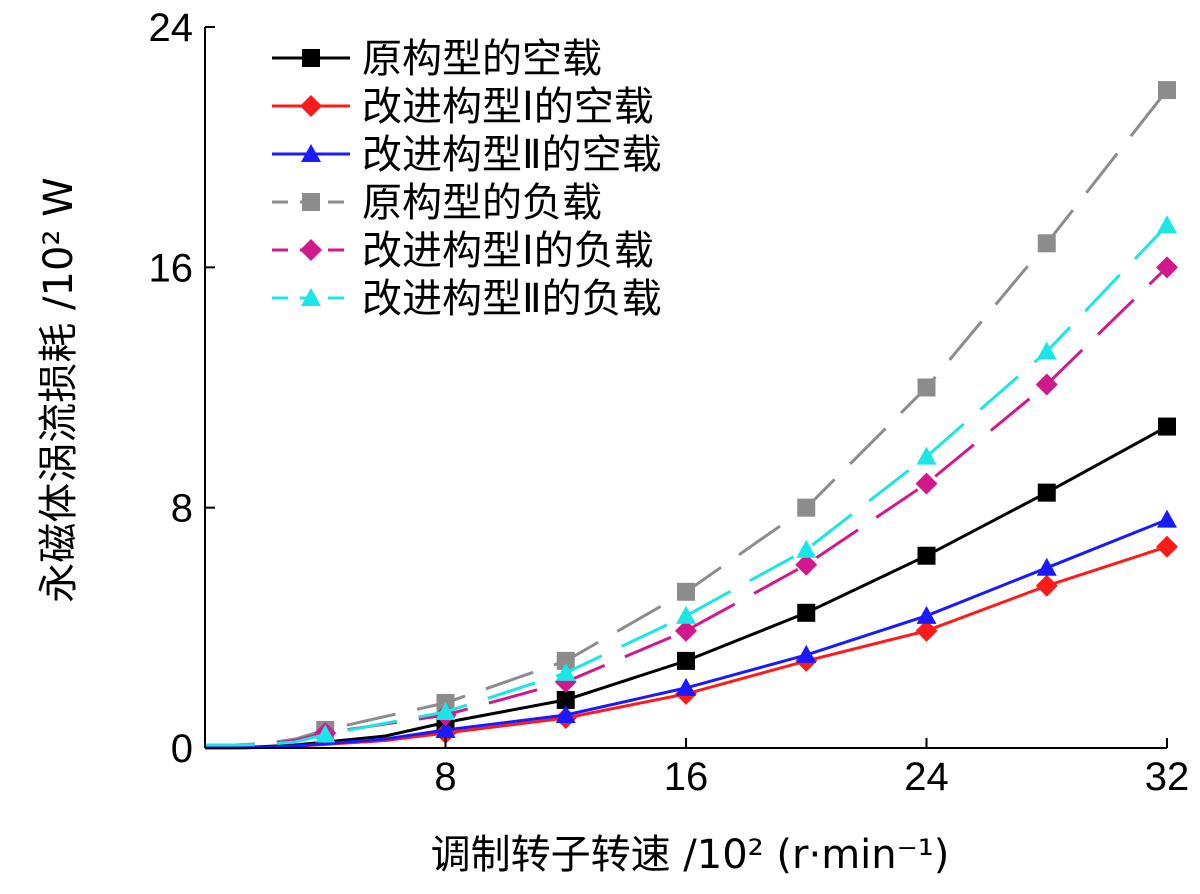  Describe the element at coordinates (171, 28) in the screenshot. I see `y-tick-label: 24` at that location.